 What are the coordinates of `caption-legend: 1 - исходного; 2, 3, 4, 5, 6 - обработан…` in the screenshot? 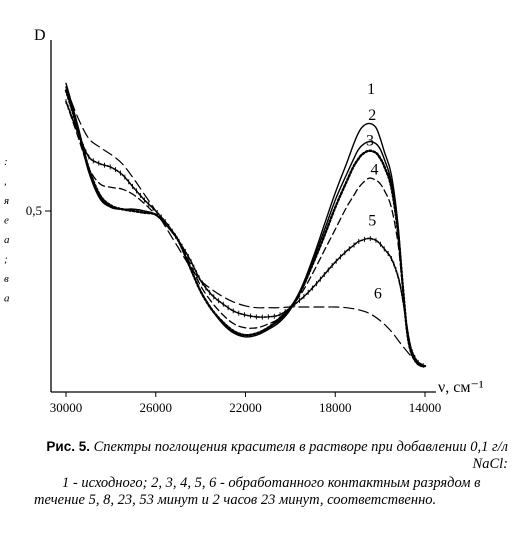 It's located at (271, 492).